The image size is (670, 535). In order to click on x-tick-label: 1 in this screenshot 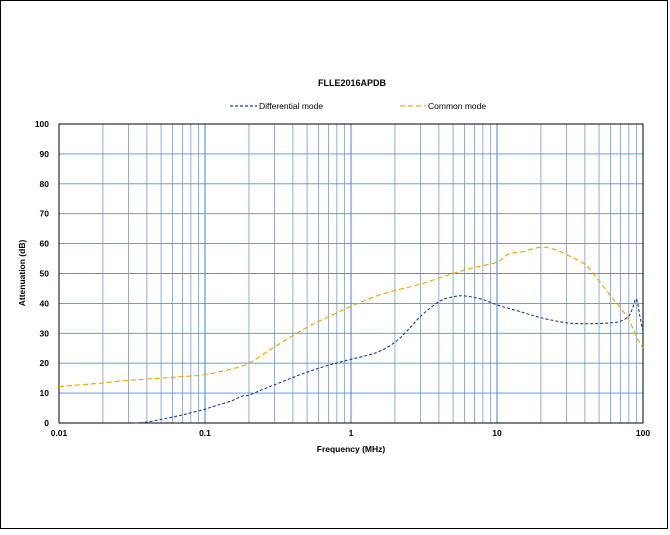, I will do `click(351, 433)`.